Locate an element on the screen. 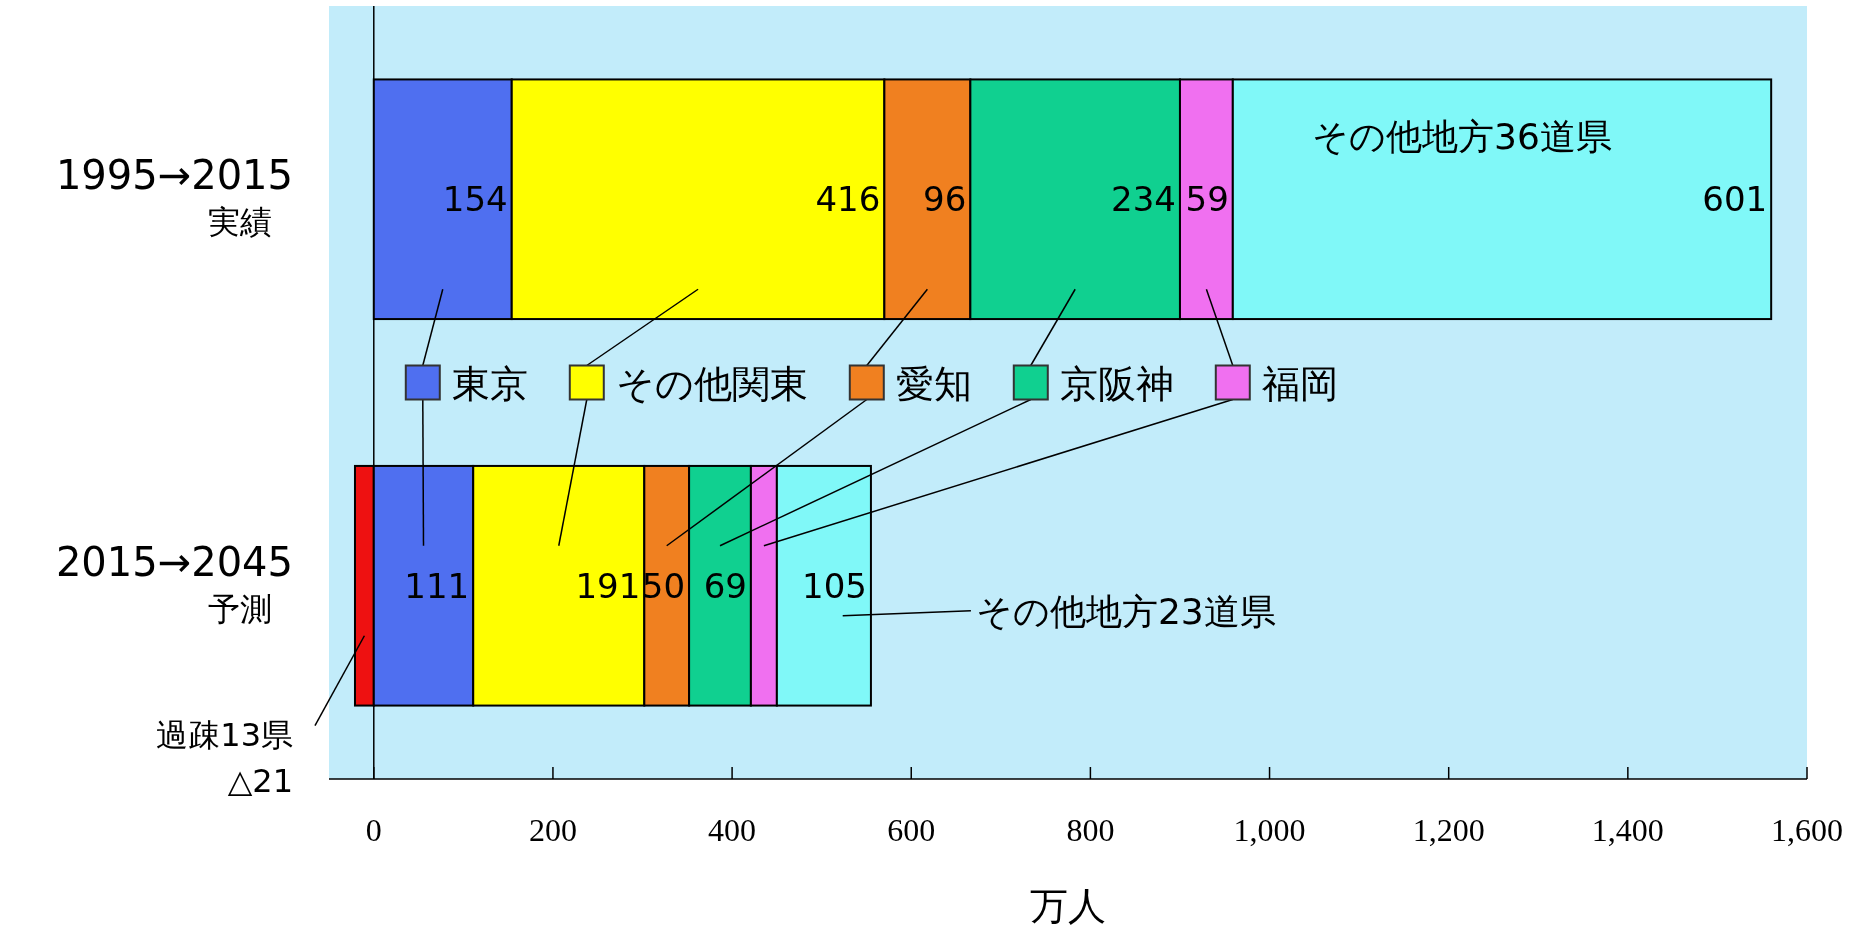 This screenshot has height=944, width=1874. y-tick-label: 2015→2045 予測 is located at coordinates (174, 583).